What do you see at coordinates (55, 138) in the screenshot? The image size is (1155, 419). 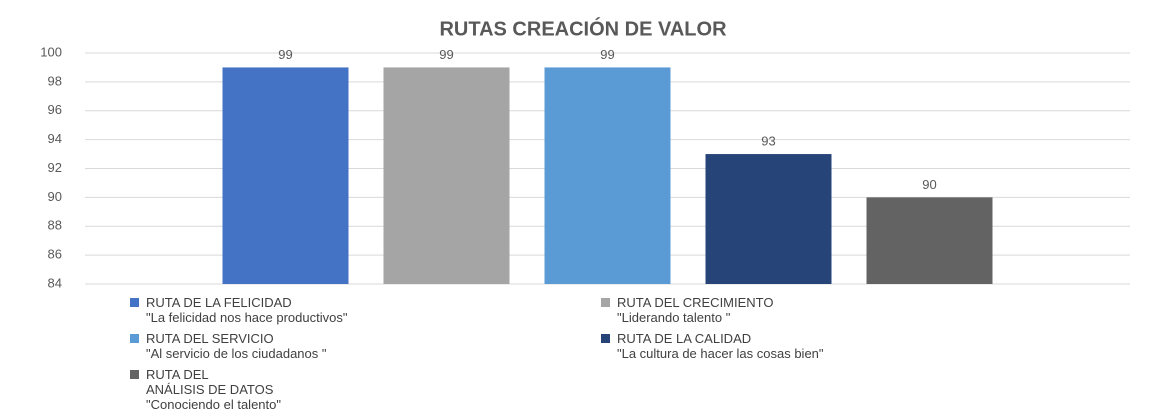 I see `y-tick-label: 94` at bounding box center [55, 138].